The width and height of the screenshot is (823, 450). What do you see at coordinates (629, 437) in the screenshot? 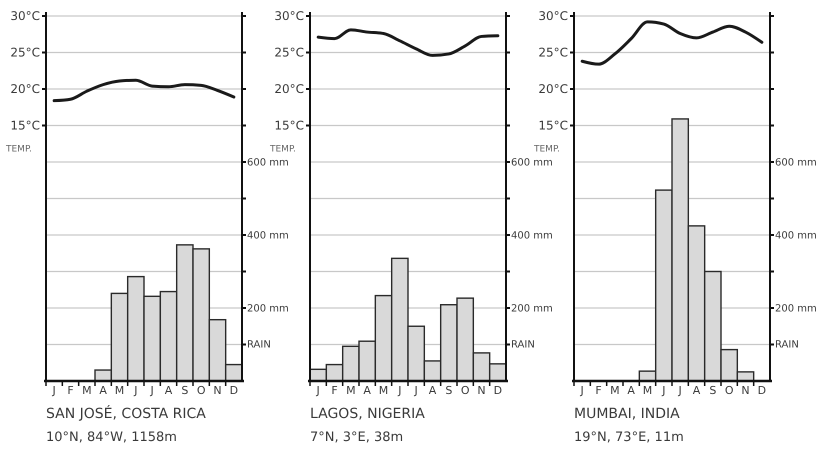
I see `text: 19°N, 73°E, 11m` at bounding box center [629, 437].